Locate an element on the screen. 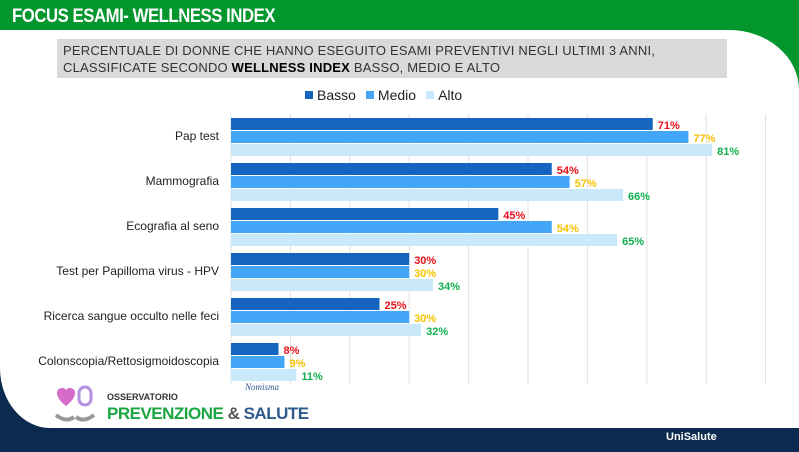  data-label: 66% is located at coordinates (639, 197).